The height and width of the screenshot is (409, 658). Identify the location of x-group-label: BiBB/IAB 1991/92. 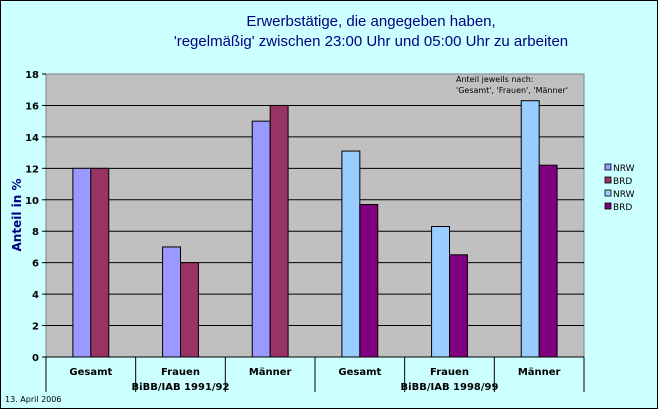
(181, 387).